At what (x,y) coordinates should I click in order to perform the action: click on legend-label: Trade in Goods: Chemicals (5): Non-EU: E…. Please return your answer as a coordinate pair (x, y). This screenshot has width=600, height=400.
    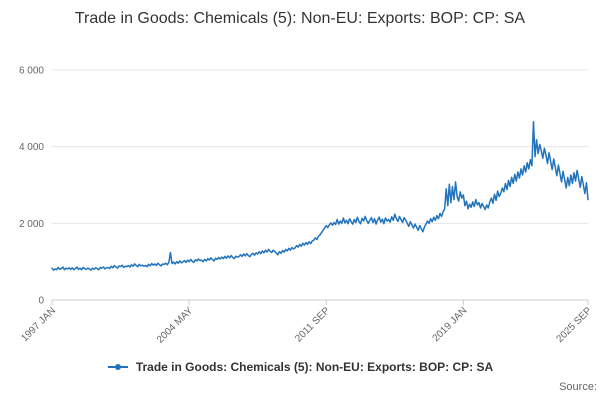
    Looking at the image, I should click on (314, 367).